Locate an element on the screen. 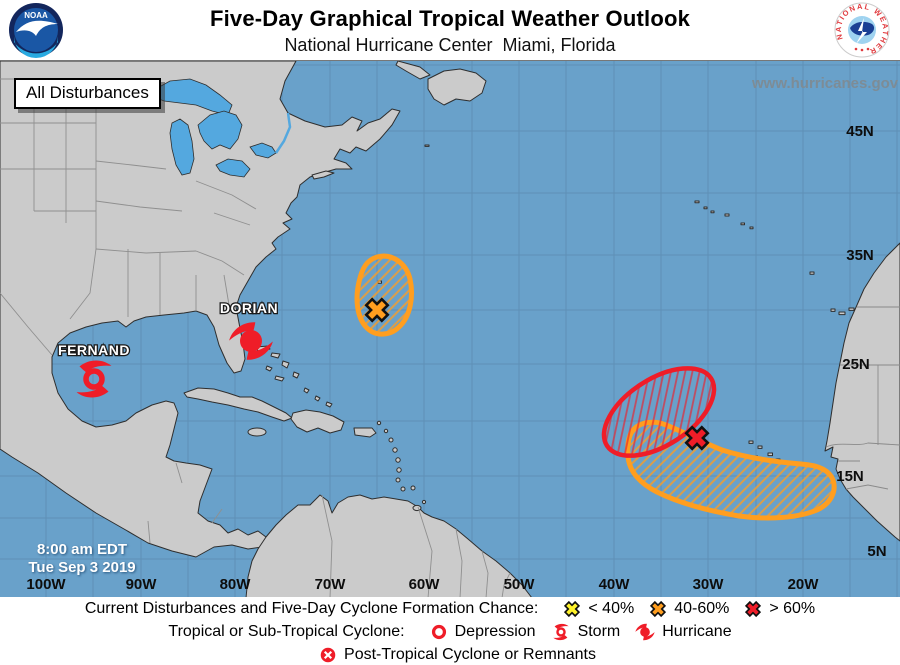  issuance-date: Tue Sep 3 2019 is located at coordinates (82, 567).